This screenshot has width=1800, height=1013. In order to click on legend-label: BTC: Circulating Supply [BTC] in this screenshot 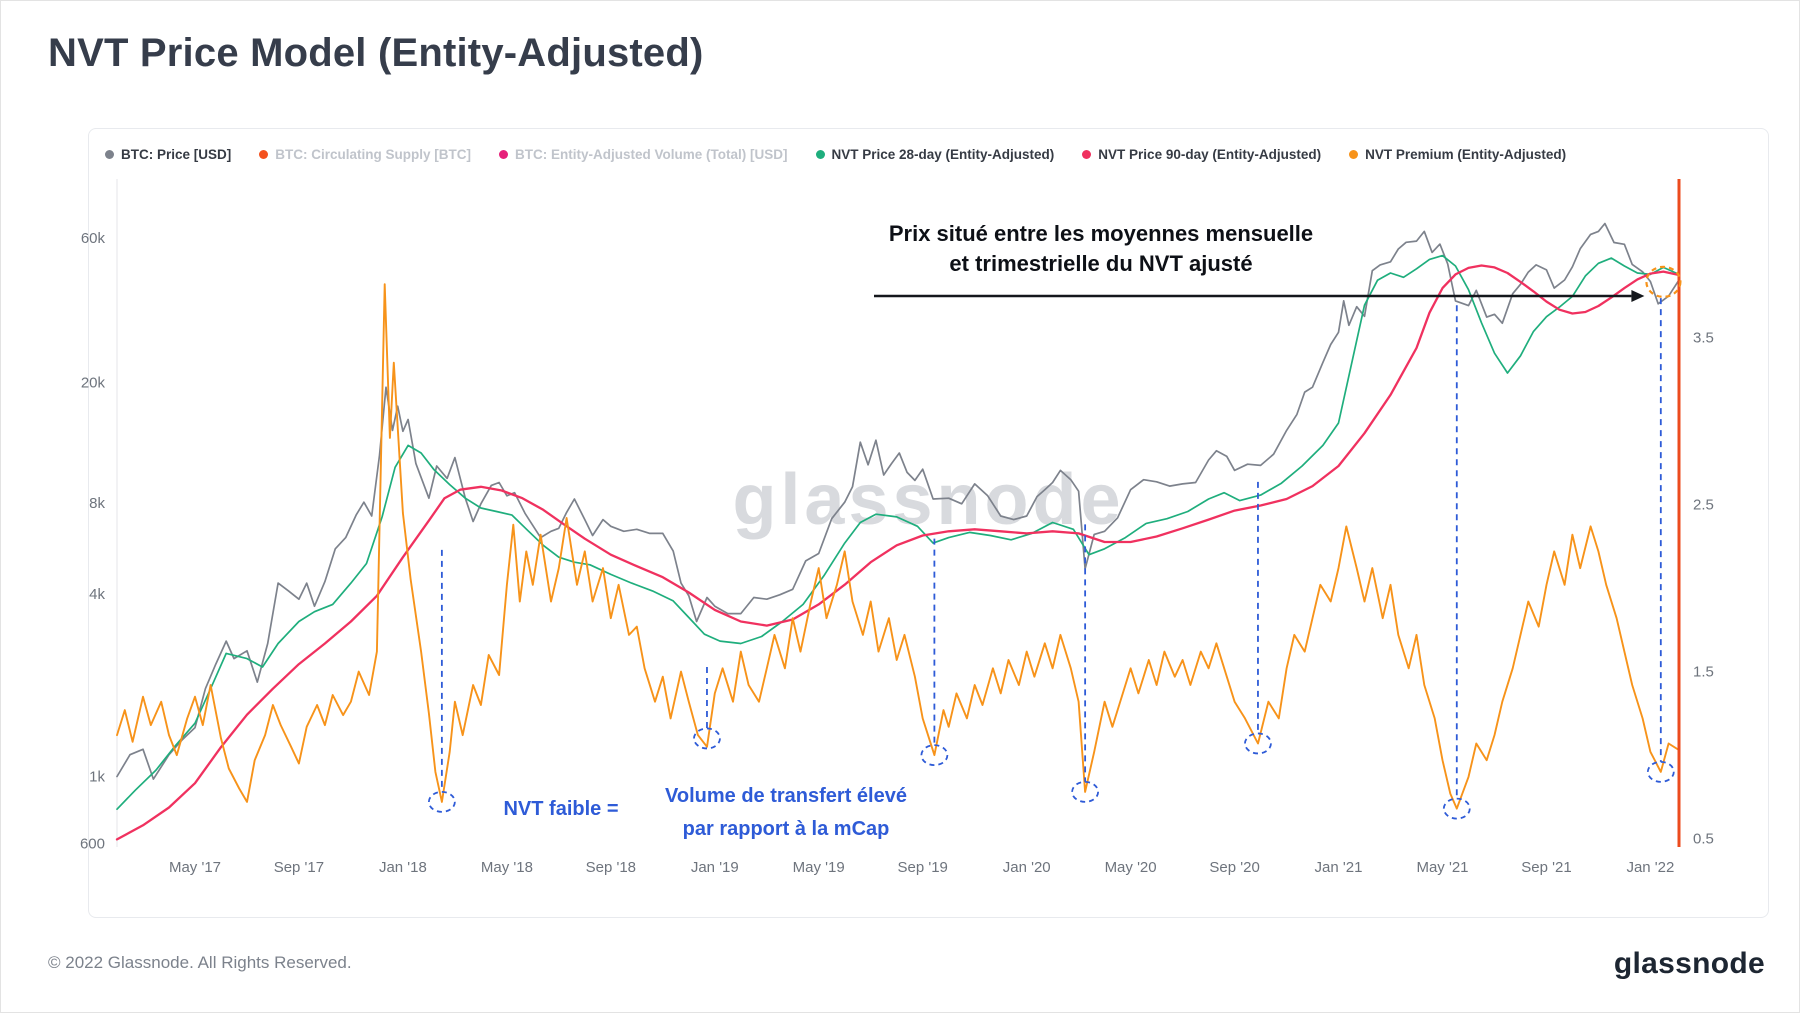, I will do `click(373, 154)`.